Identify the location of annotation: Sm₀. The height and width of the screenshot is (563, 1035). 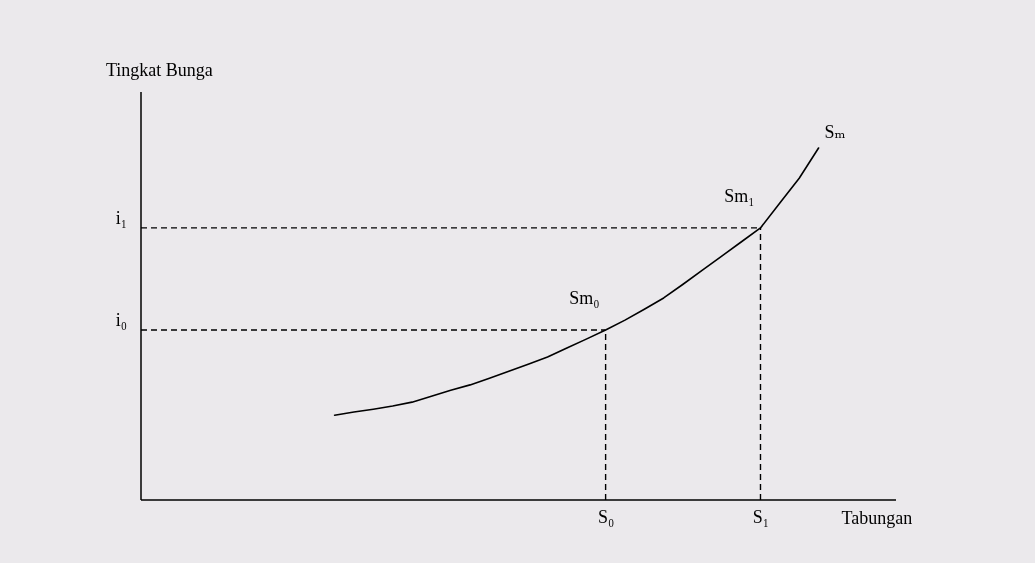
(584, 297).